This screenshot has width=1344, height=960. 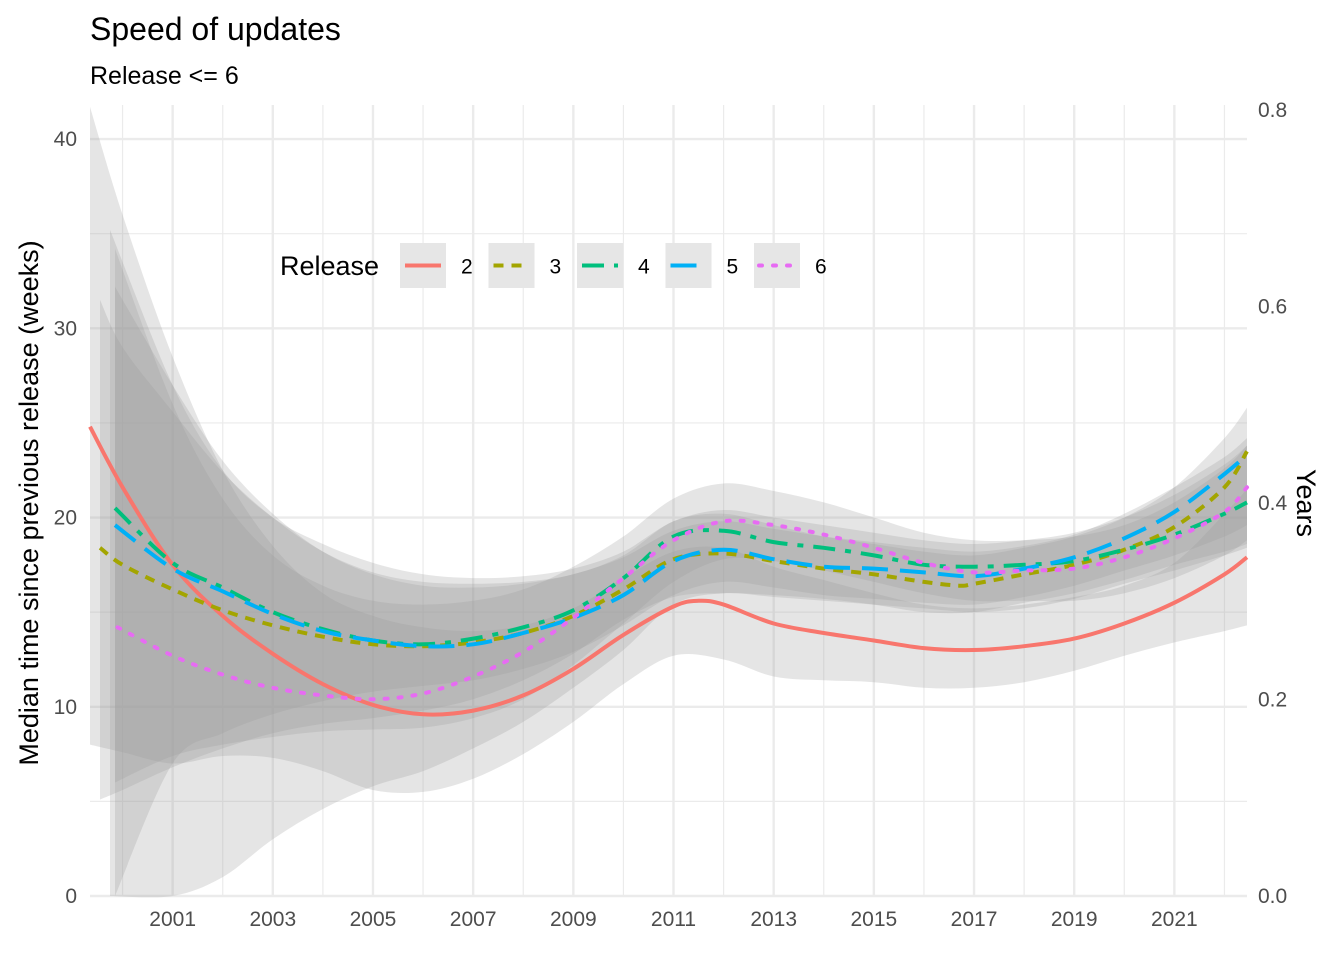 What do you see at coordinates (1174, 919) in the screenshot?
I see `x-tick-label: 2021` at bounding box center [1174, 919].